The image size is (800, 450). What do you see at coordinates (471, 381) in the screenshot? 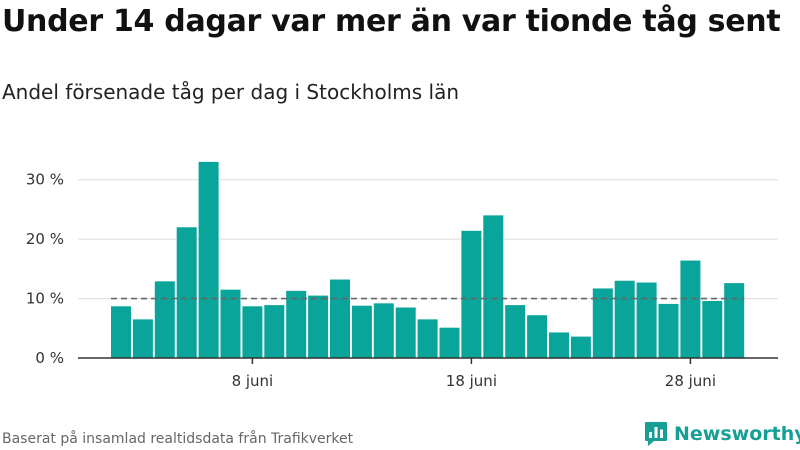
I see `x-tick-label: 18 juni` at bounding box center [471, 381].